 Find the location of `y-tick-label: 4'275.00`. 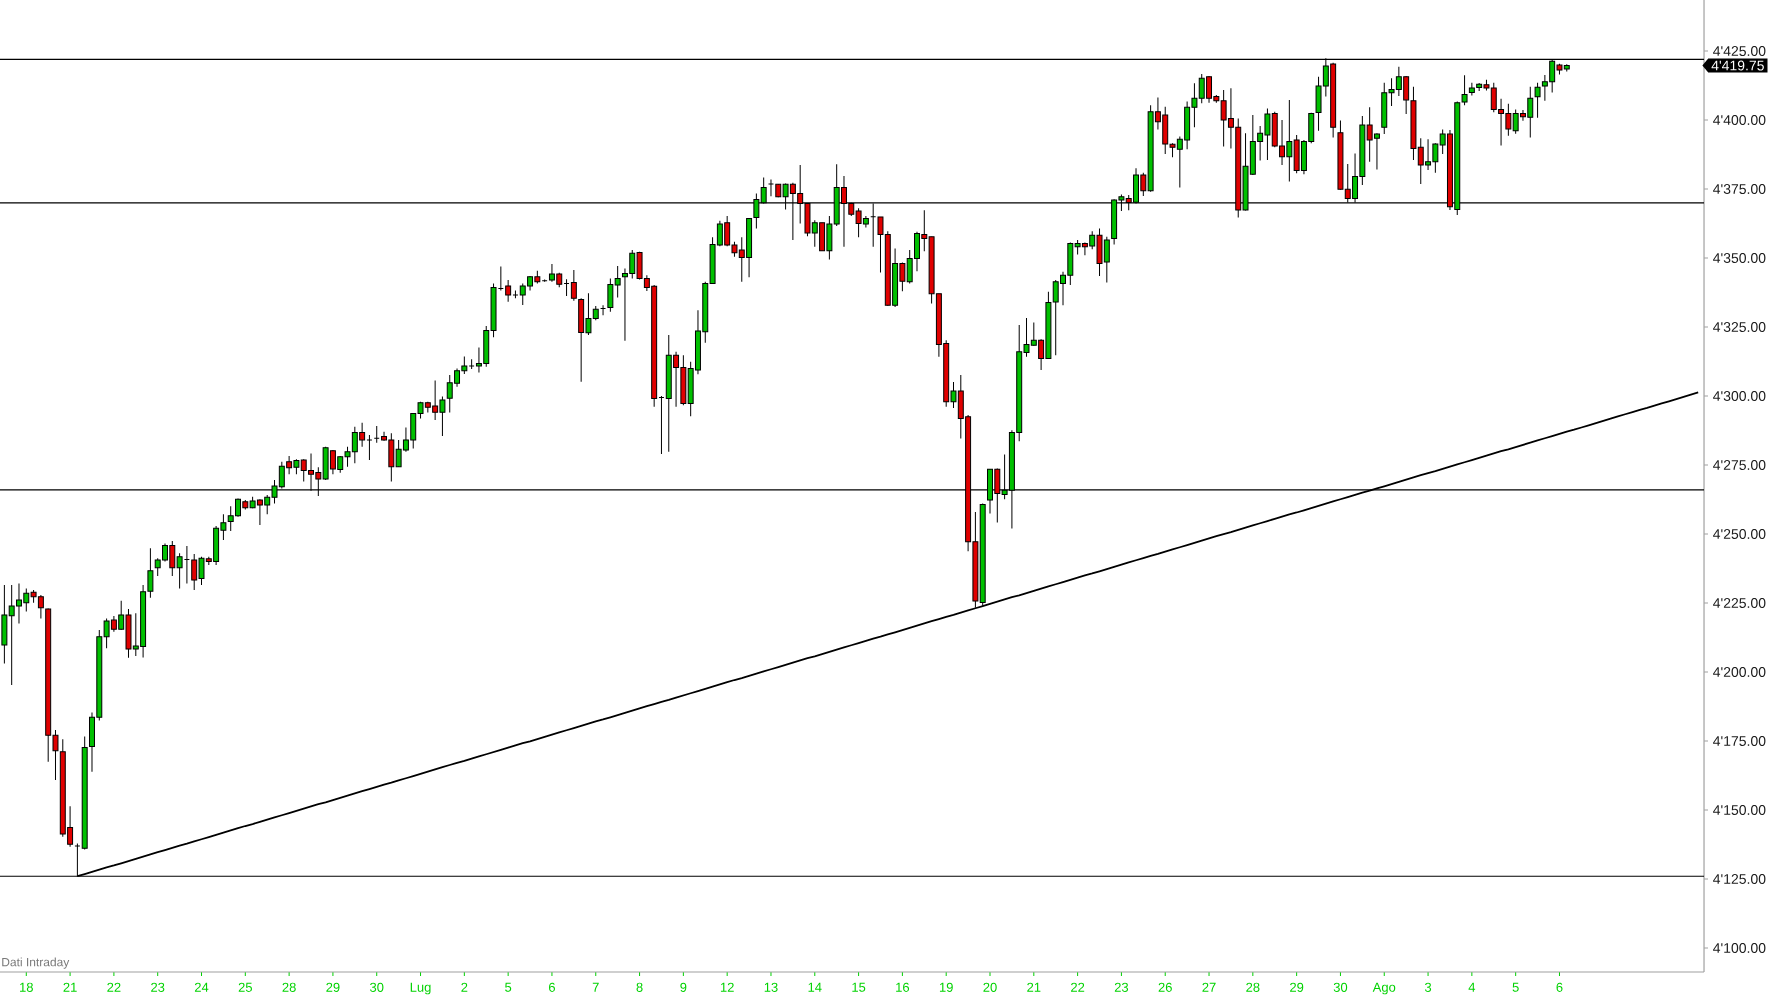

y-tick-label: 4'275.00 is located at coordinates (1739, 465).